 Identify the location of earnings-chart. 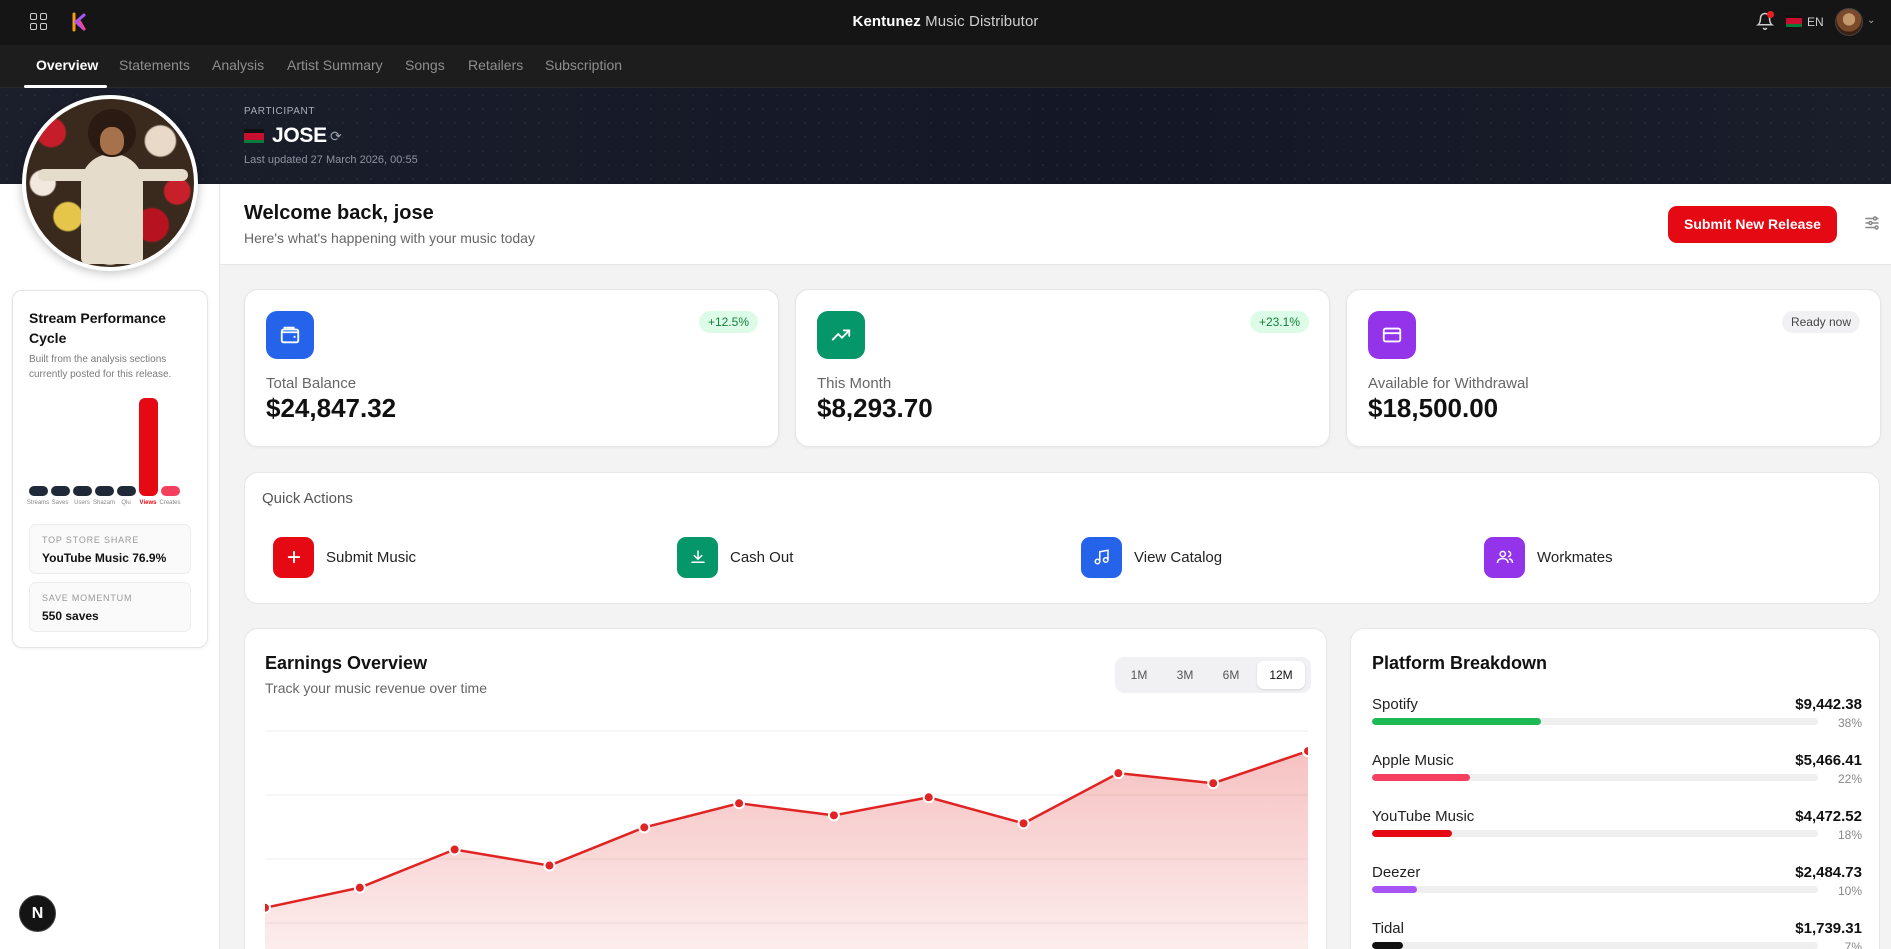
(786, 839).